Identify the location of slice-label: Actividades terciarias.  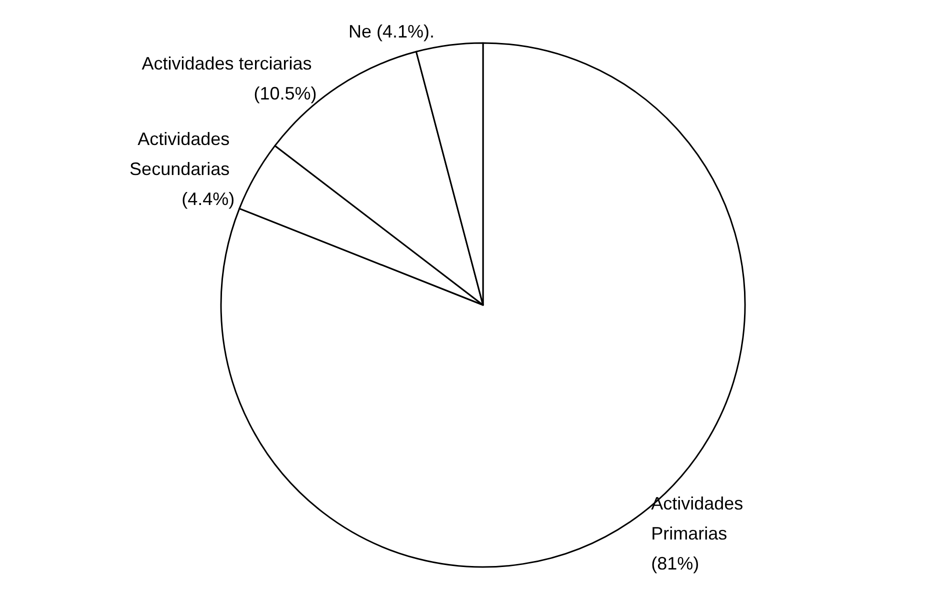
(229, 63).